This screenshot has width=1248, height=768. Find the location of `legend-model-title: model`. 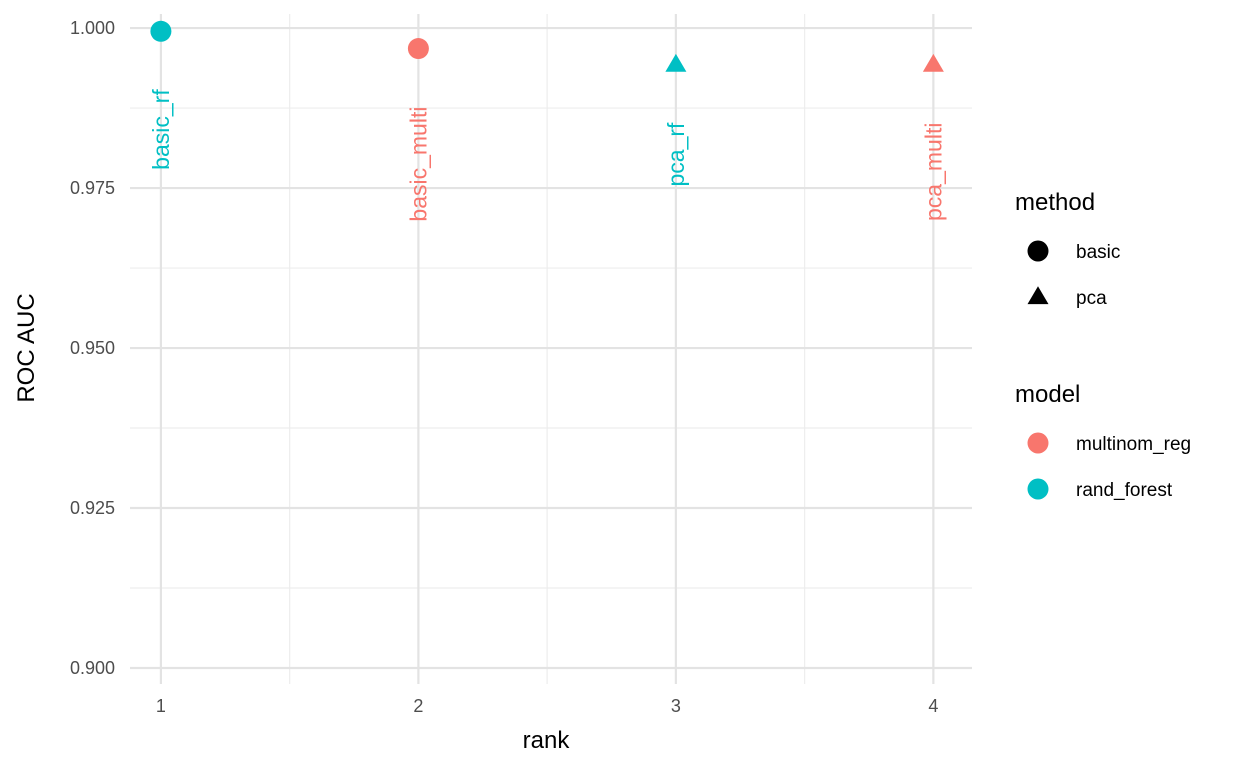

legend-model-title: model is located at coordinates (1047, 394).